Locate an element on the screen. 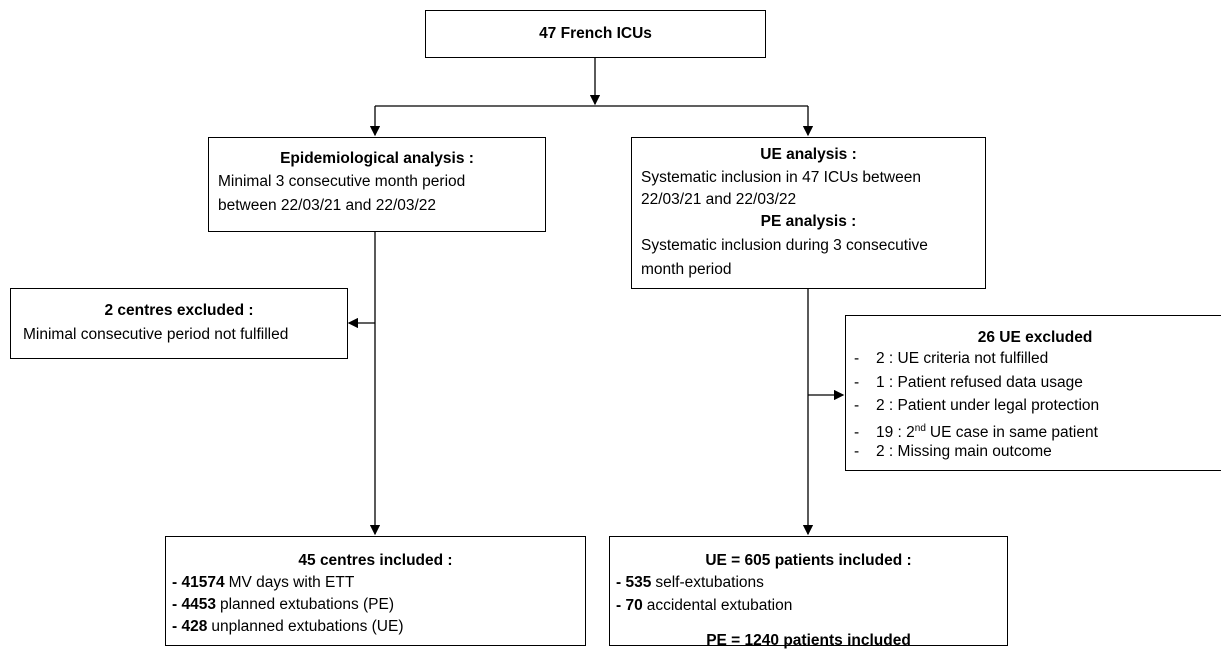  item-text: planned extubations (PE) is located at coordinates (307, 604).